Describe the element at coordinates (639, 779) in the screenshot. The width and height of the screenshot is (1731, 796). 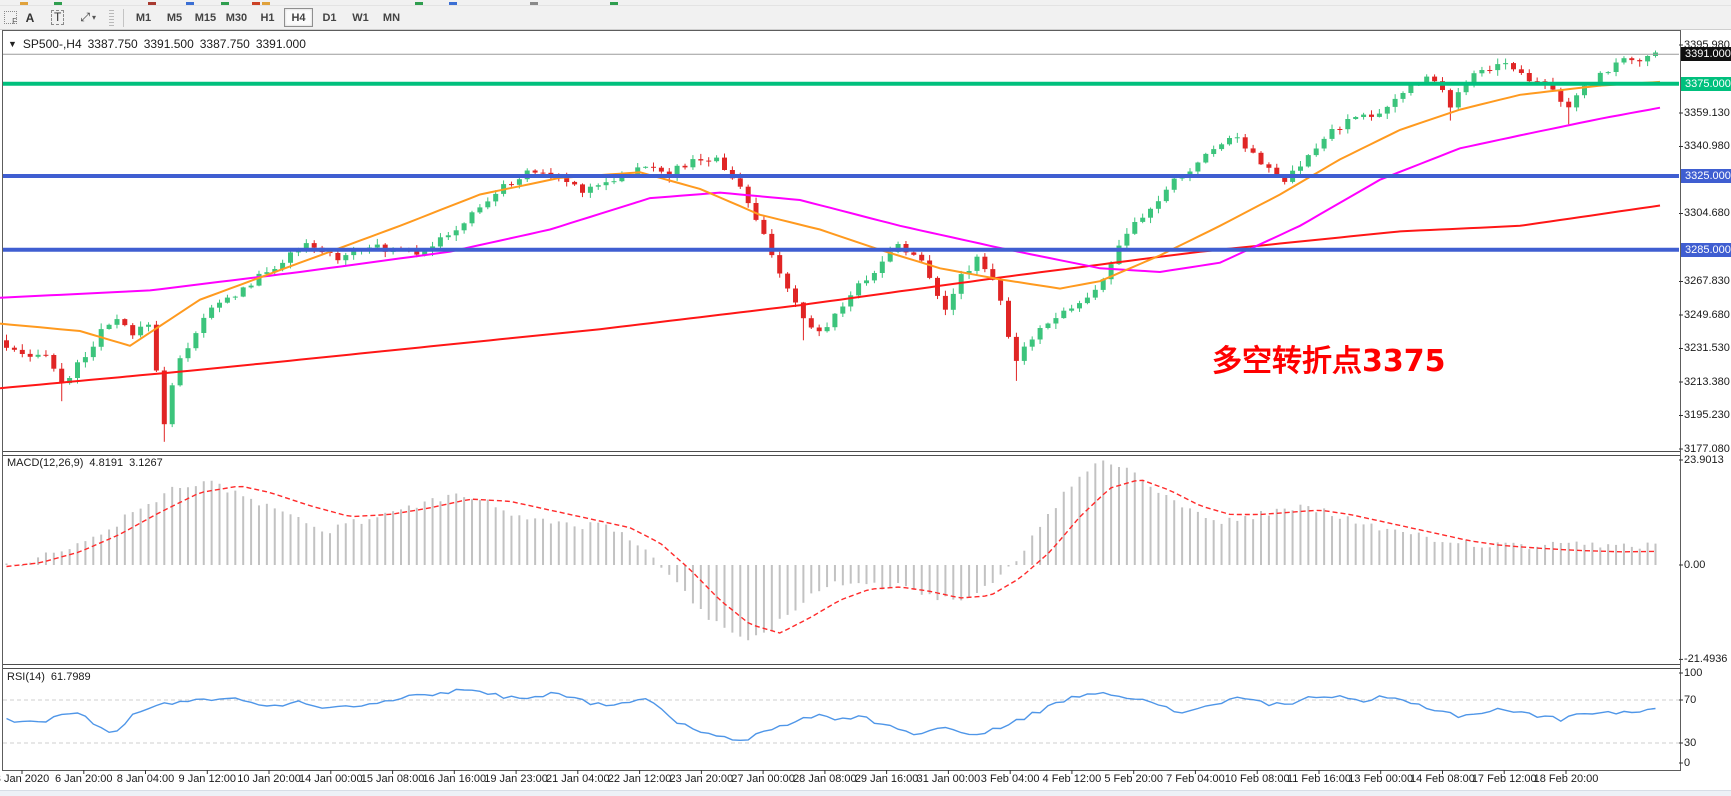
I see `date-label: 22 Jan 12:00` at that location.